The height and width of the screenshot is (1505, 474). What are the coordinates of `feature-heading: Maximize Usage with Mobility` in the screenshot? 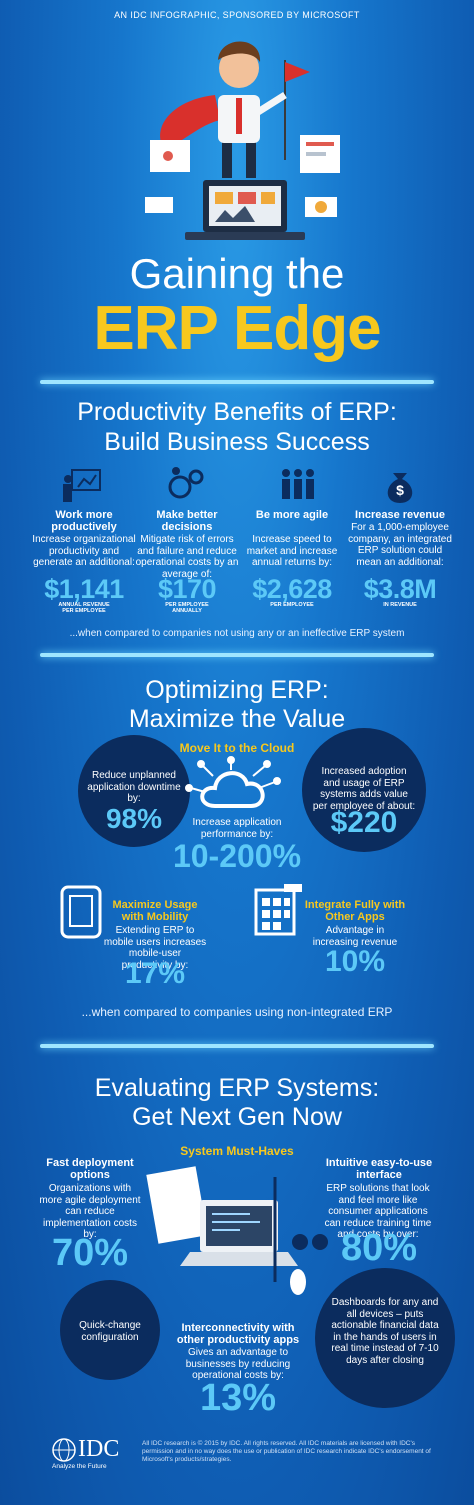 It's located at (155, 911).